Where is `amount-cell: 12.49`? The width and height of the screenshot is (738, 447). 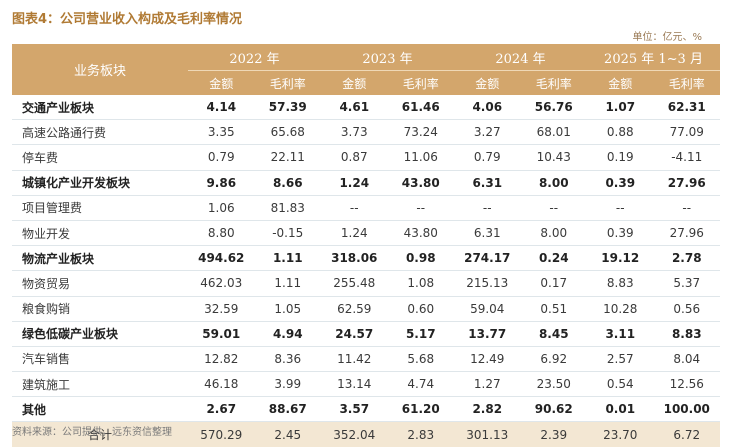
amount-cell: 12.49 is located at coordinates (487, 359).